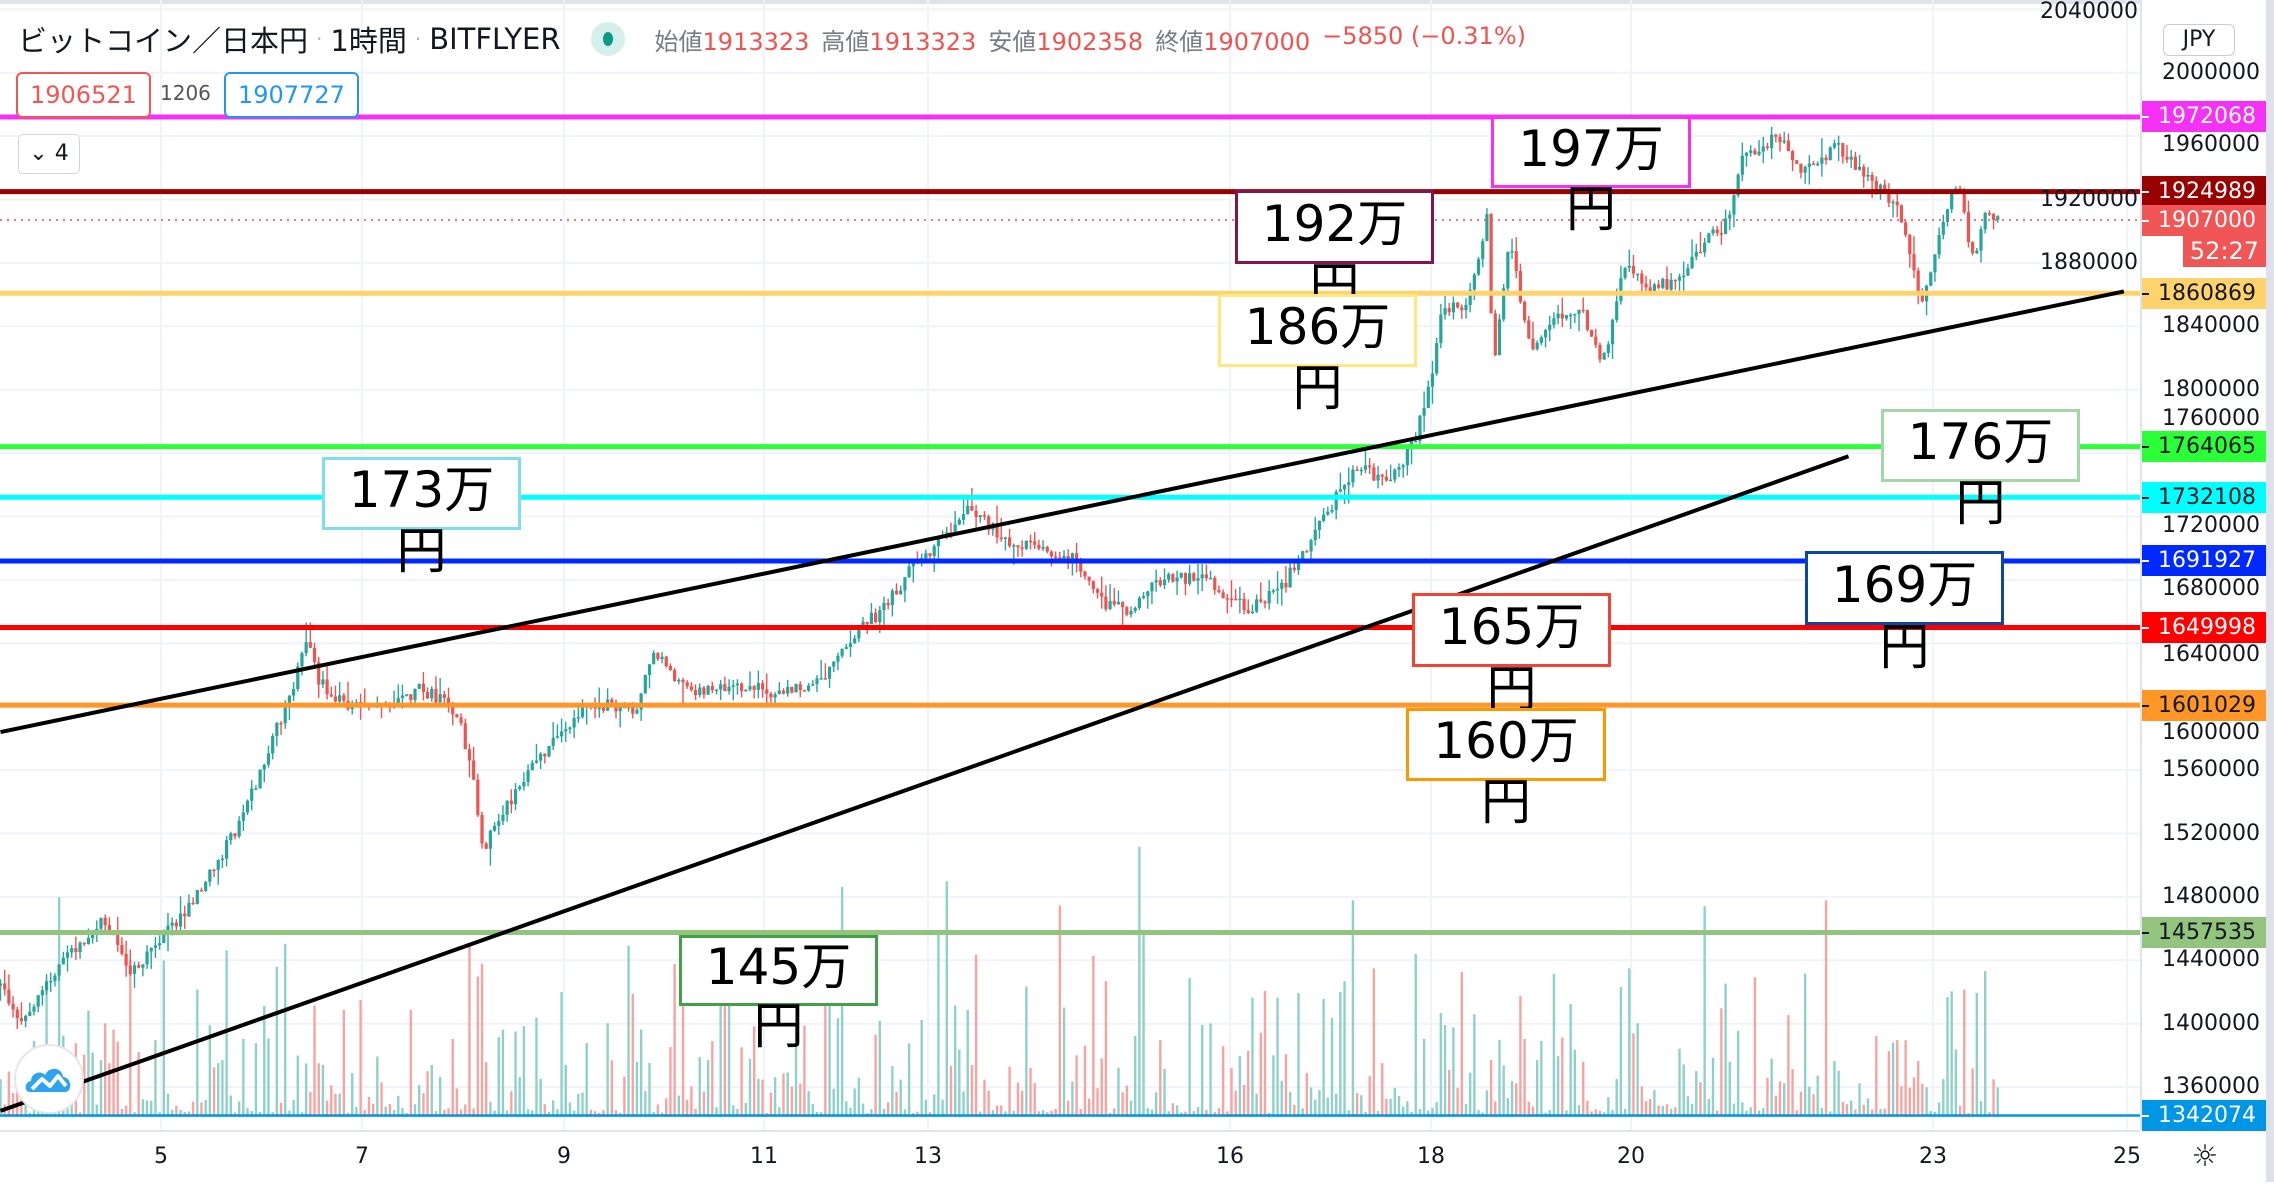 The width and height of the screenshot is (2274, 1184). Describe the element at coordinates (49, 1079) in the screenshot. I see `tradingview-logo` at that location.